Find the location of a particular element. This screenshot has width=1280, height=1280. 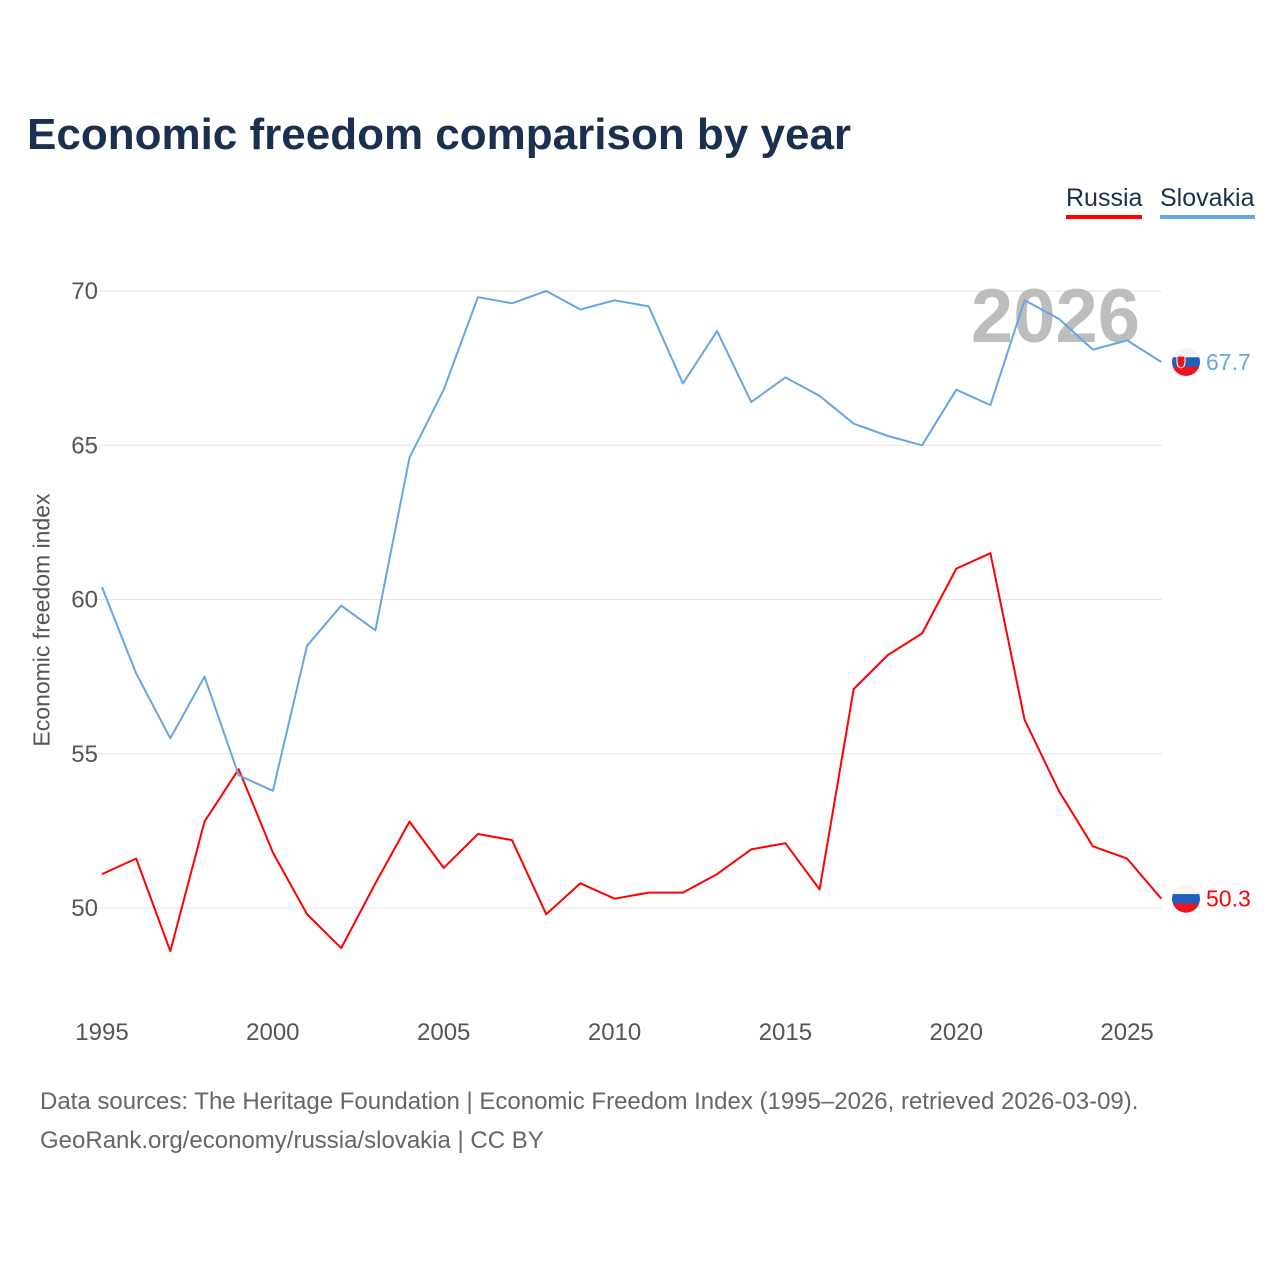

legend-slovakia: Slovakia is located at coordinates (1207, 201).